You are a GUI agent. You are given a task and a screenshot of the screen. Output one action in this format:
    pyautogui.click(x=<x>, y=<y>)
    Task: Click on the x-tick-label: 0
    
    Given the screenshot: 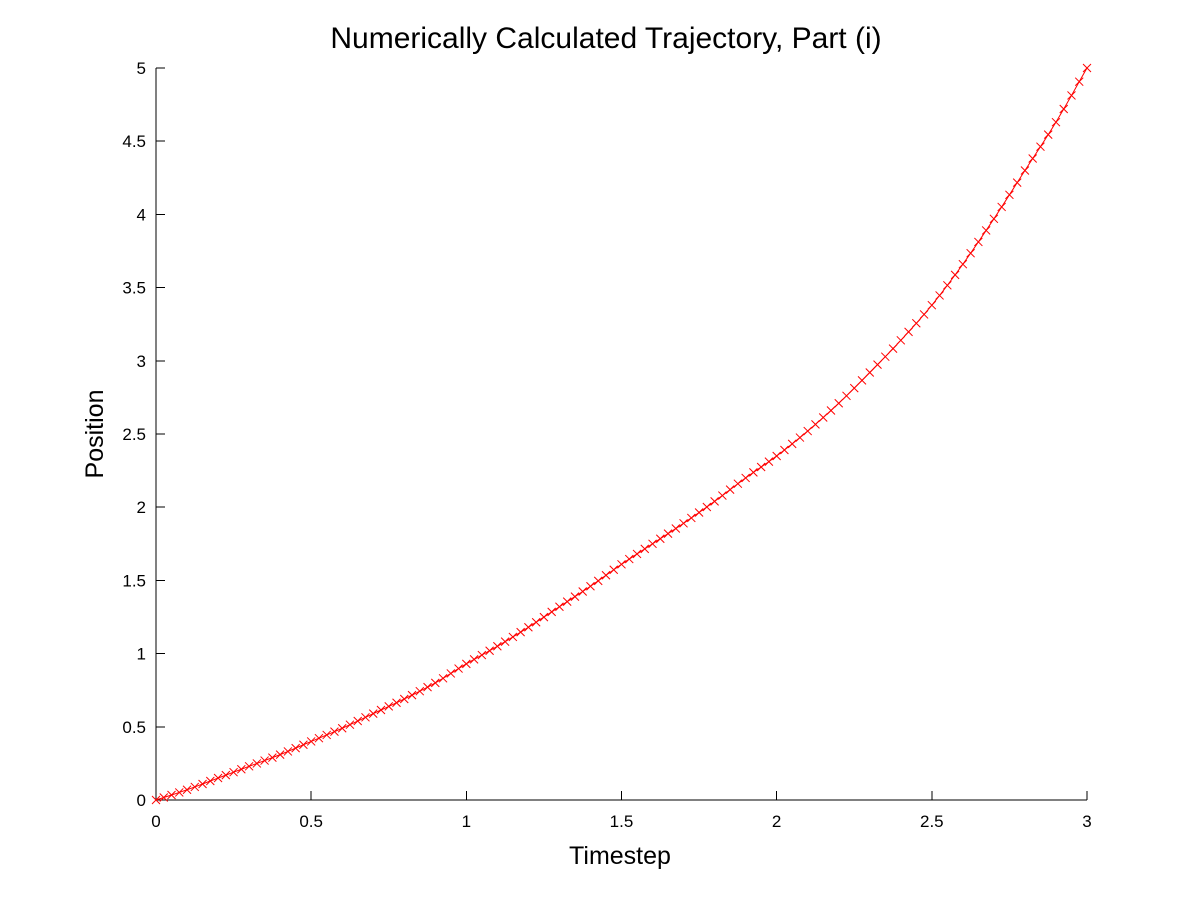 What is the action you would take?
    pyautogui.click(x=155, y=821)
    